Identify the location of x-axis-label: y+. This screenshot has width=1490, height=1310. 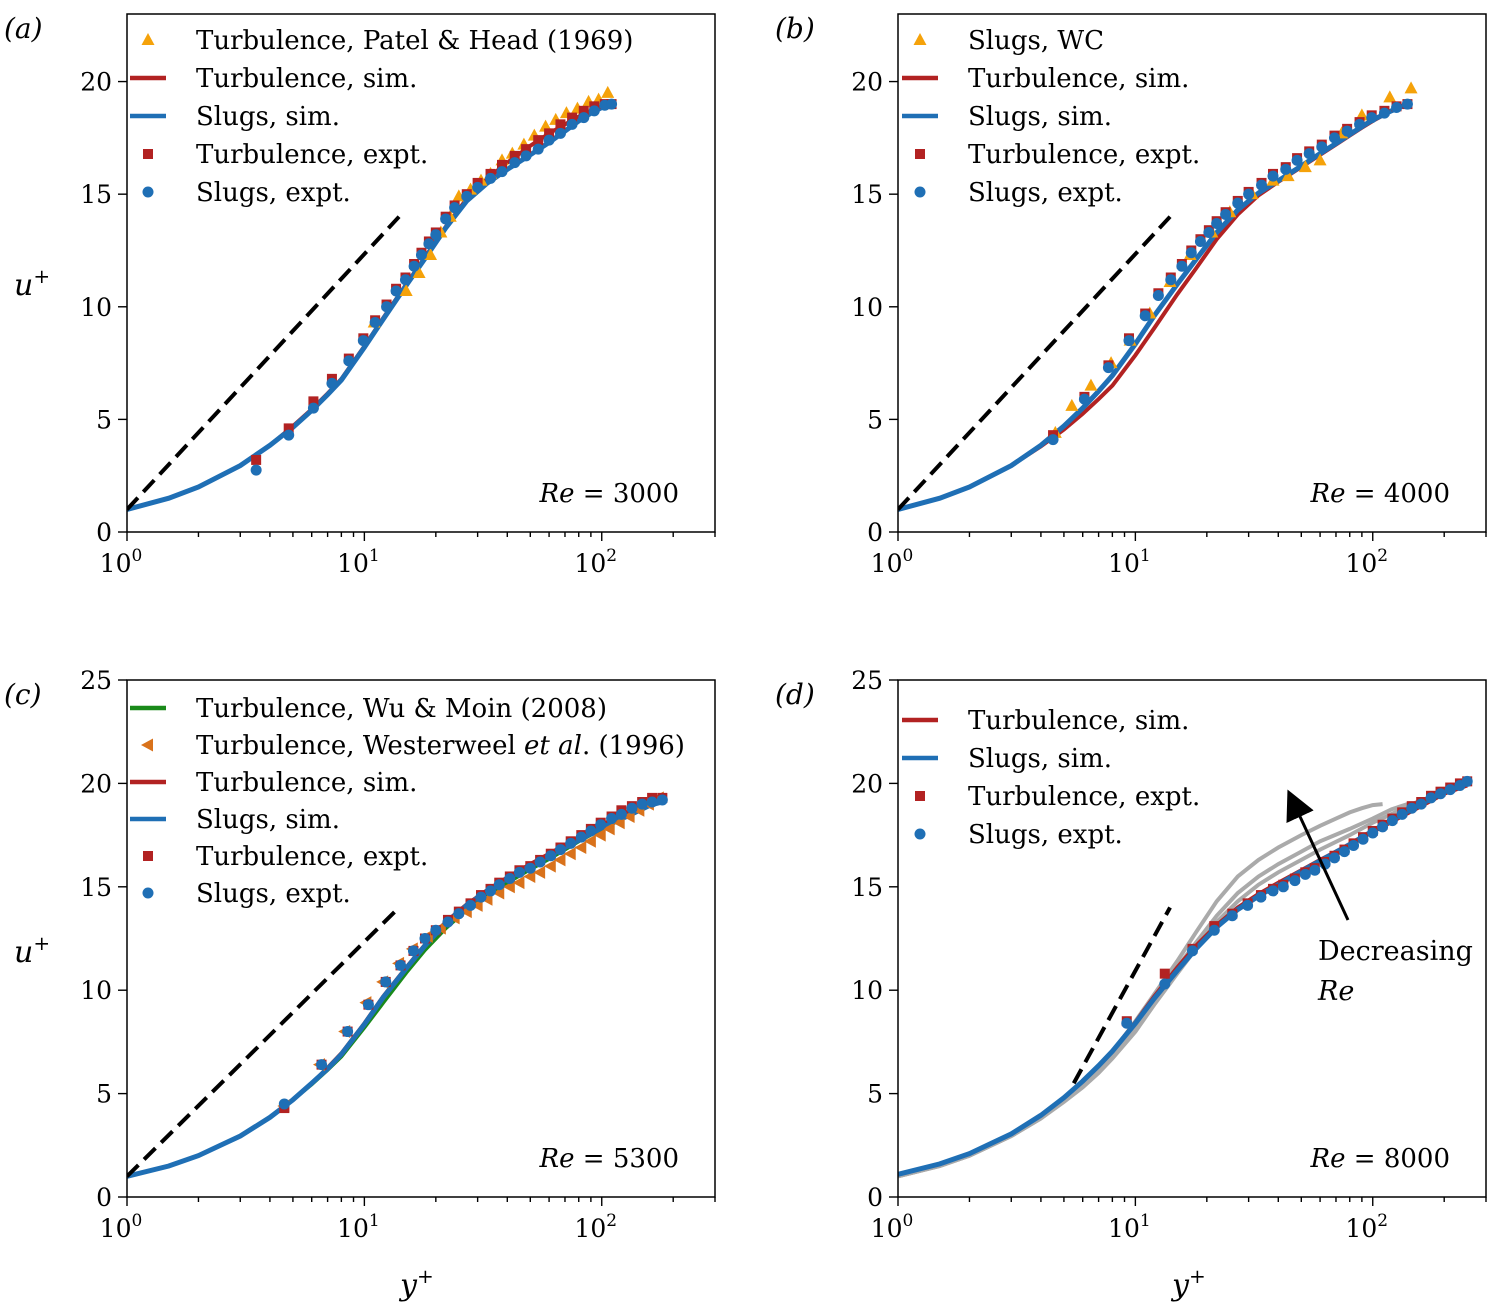
(416, 1283).